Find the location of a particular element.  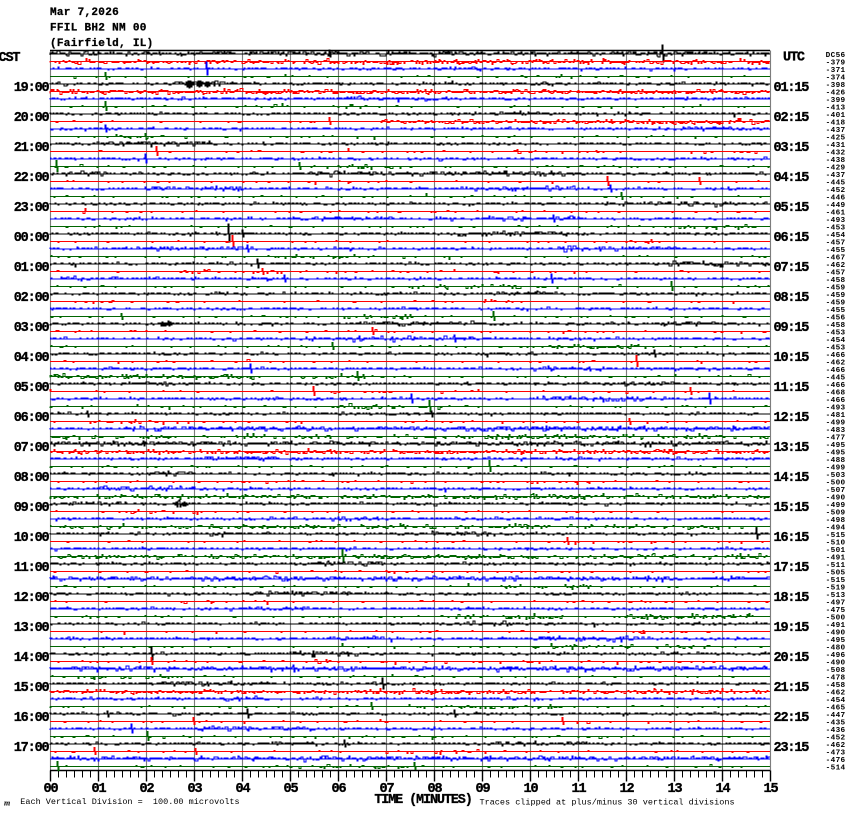

svg-text: -491 is located at coordinates (836, 626).